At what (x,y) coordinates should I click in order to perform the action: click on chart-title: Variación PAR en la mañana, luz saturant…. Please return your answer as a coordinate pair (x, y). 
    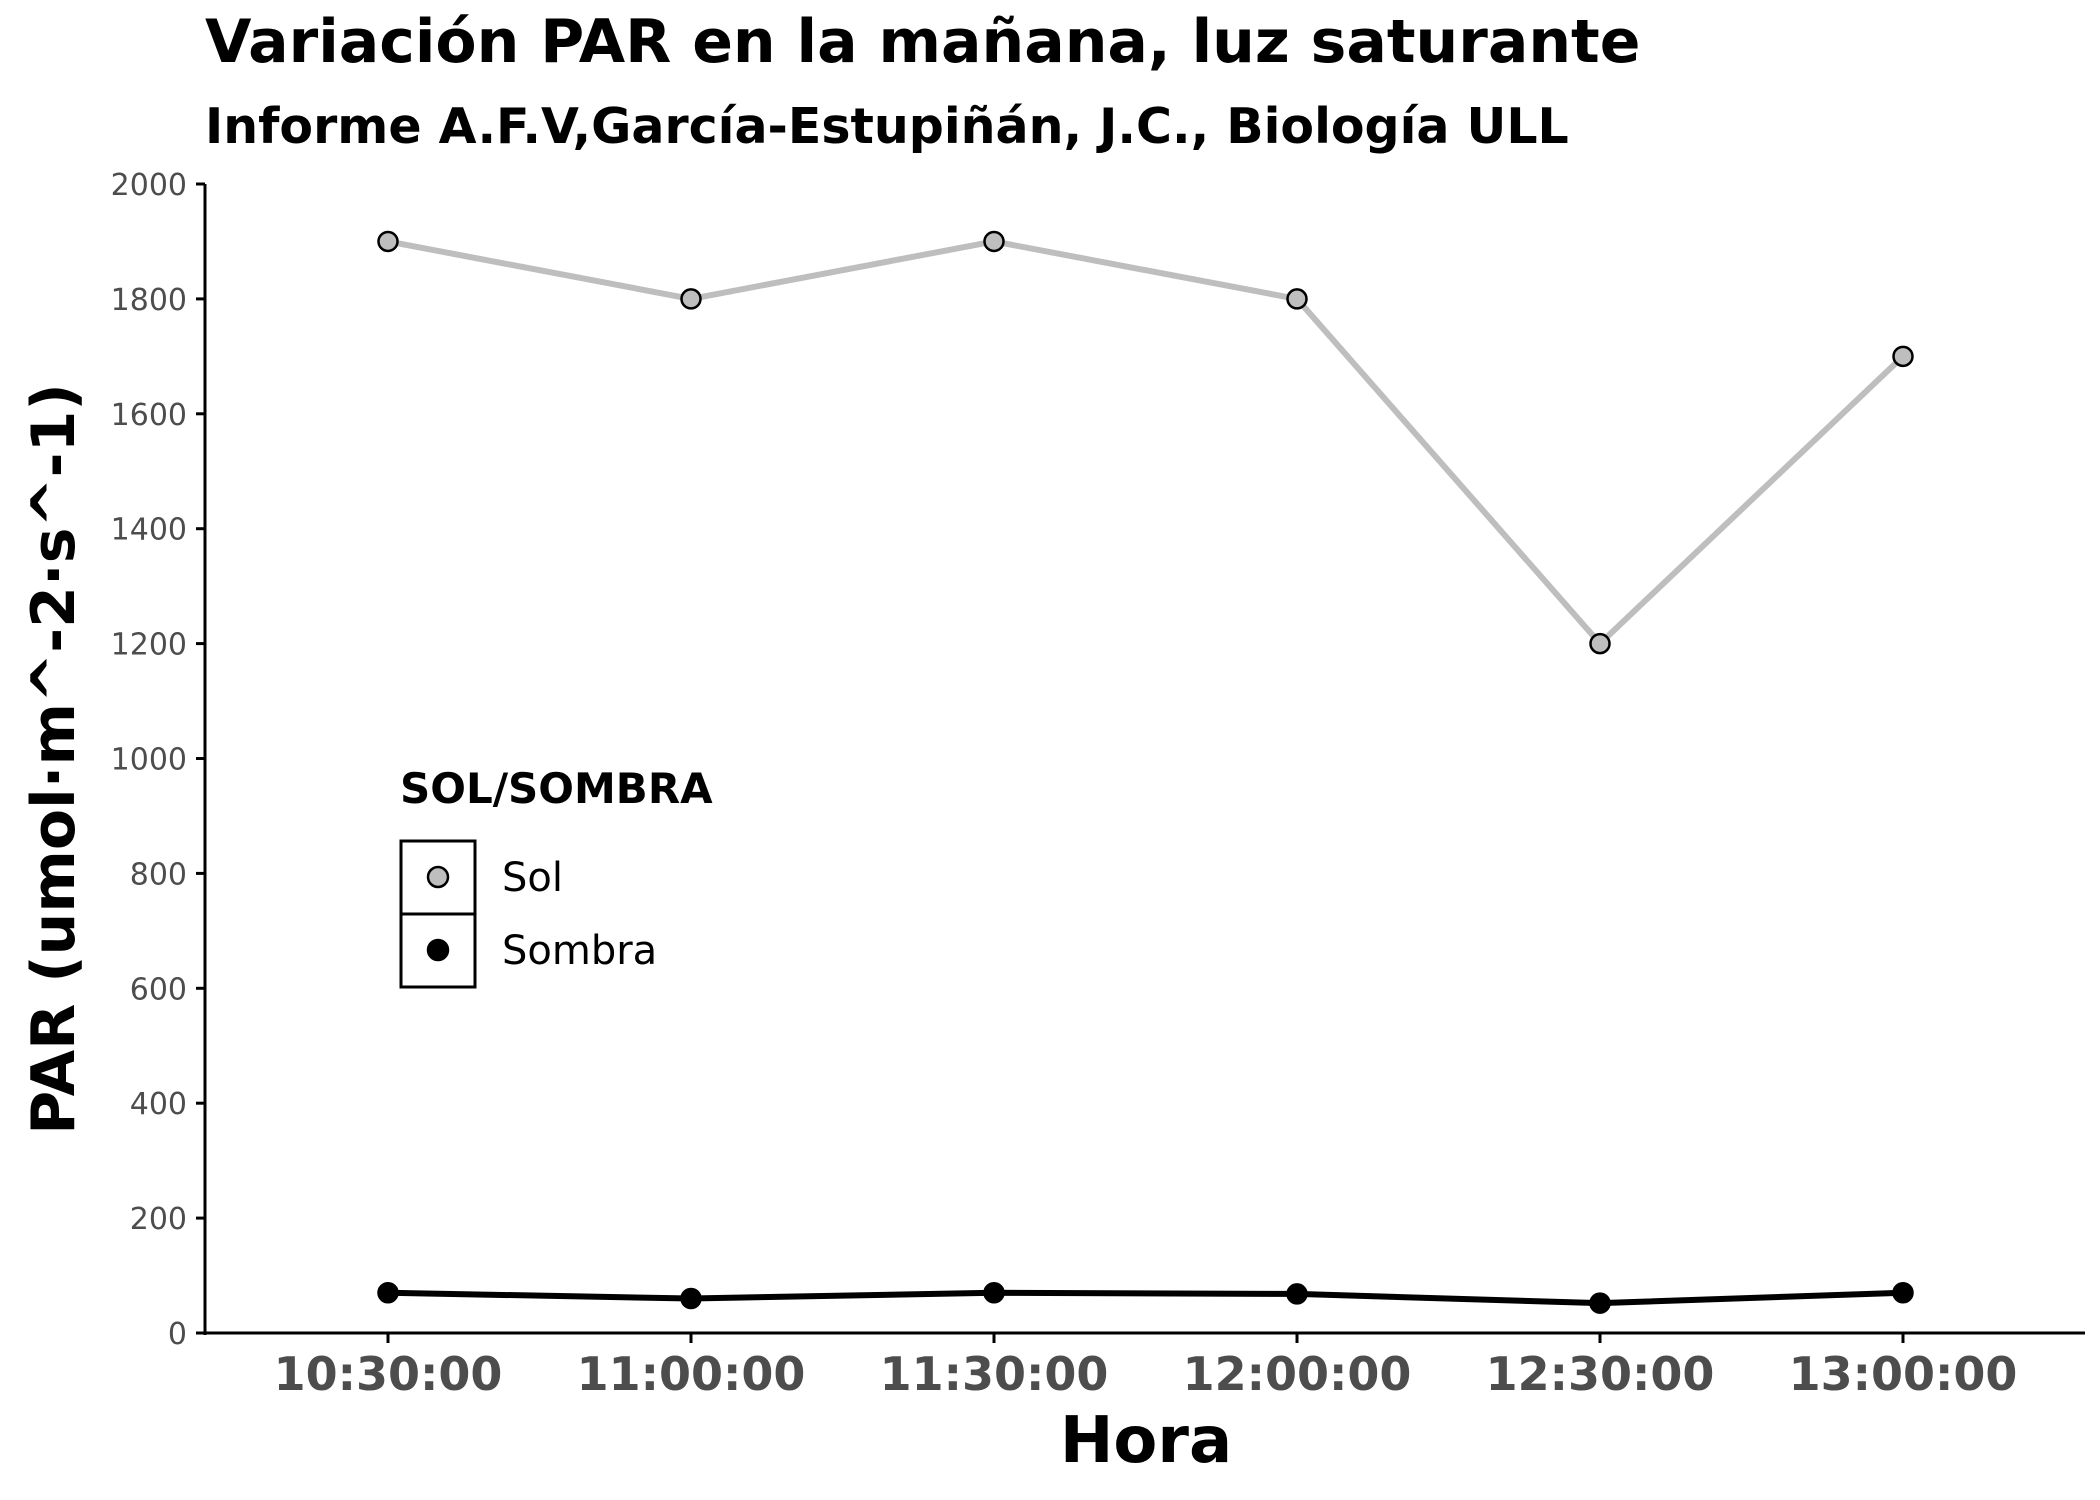
    Looking at the image, I should click on (922, 42).